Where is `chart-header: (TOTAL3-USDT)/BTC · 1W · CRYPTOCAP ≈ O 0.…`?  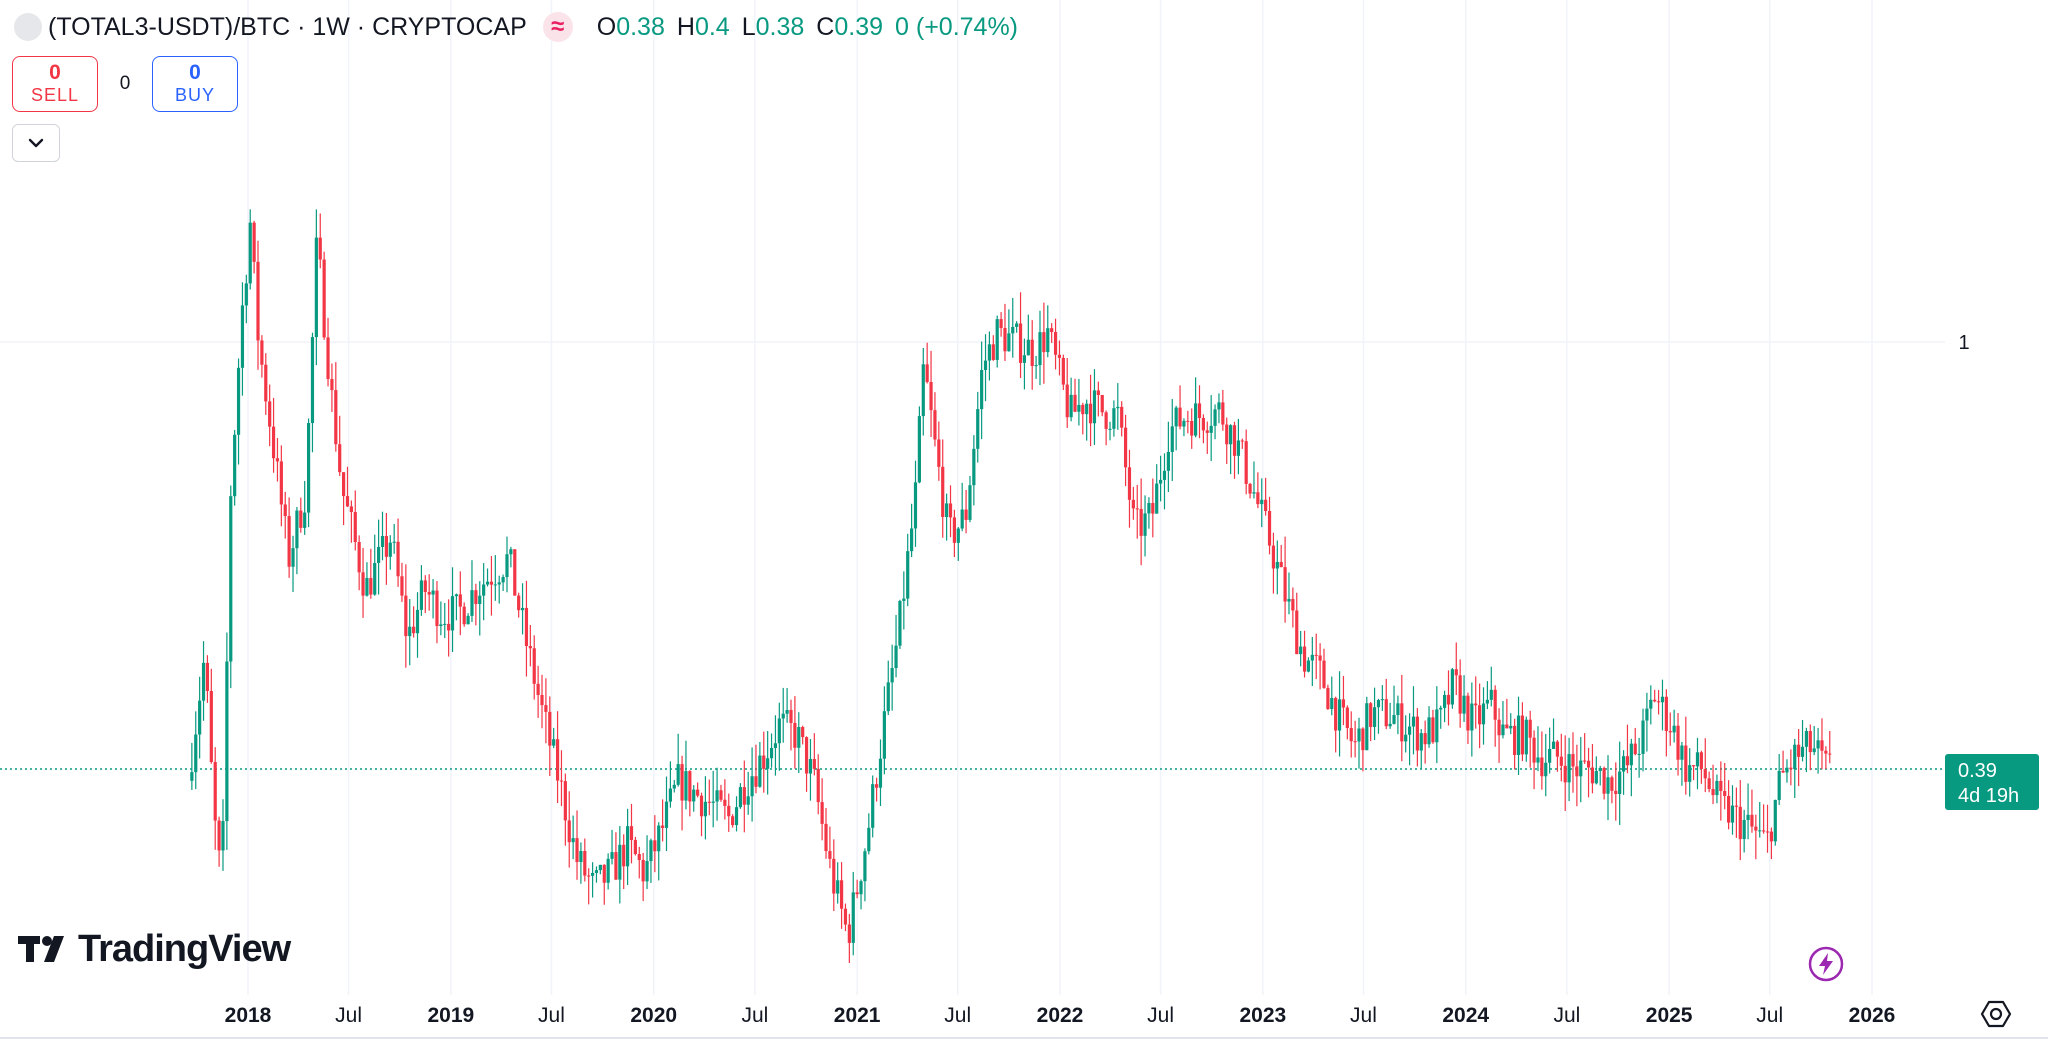 chart-header: (TOTAL3-USDT)/BTC · 1W · CRYPTOCAP ≈ O 0.… is located at coordinates (516, 27).